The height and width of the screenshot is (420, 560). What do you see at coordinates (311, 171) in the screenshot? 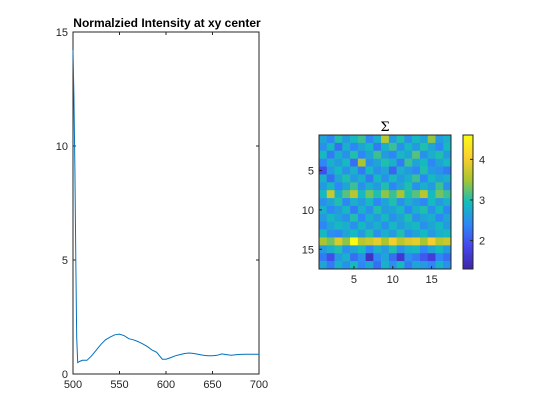
I see `heatmap-y-tick-label: 5` at bounding box center [311, 171].